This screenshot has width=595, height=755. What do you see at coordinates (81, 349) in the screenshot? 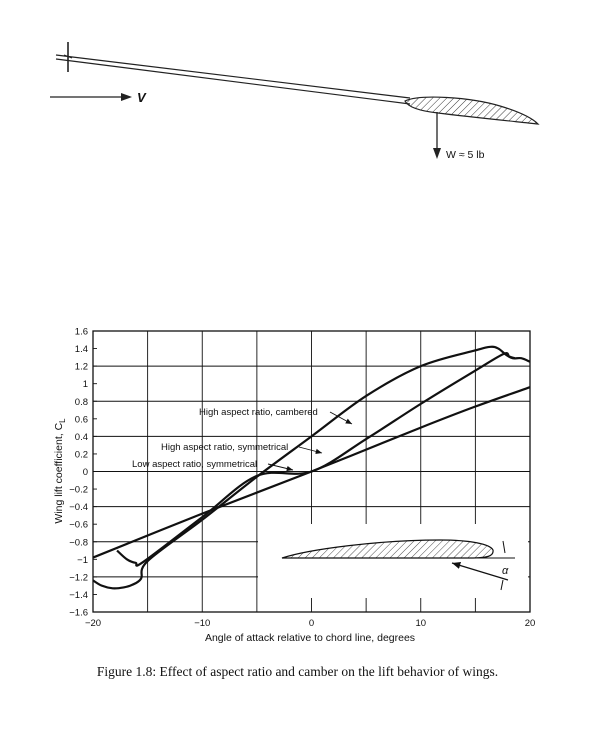
I see `y-tick-label: 1.4` at bounding box center [81, 349].